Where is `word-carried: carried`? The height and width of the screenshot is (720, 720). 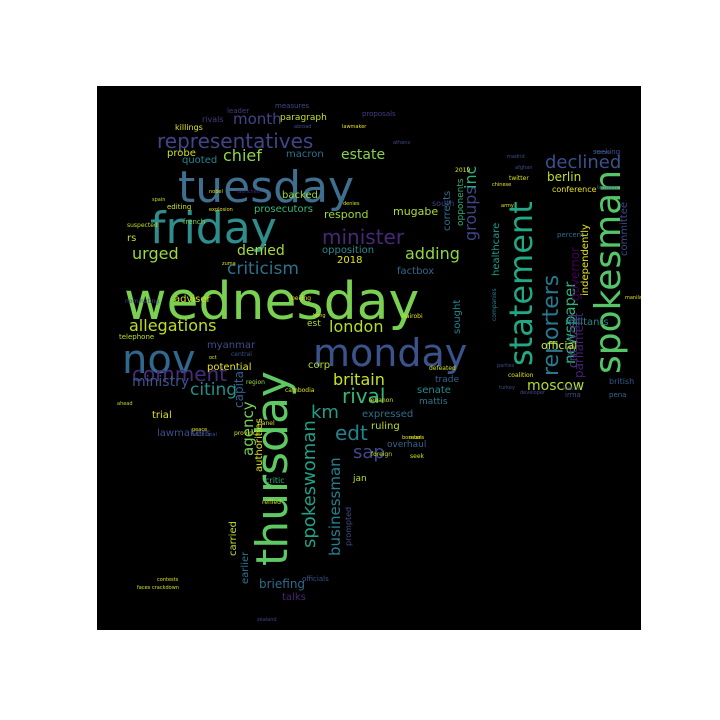
word-carried: carried is located at coordinates (233, 538).